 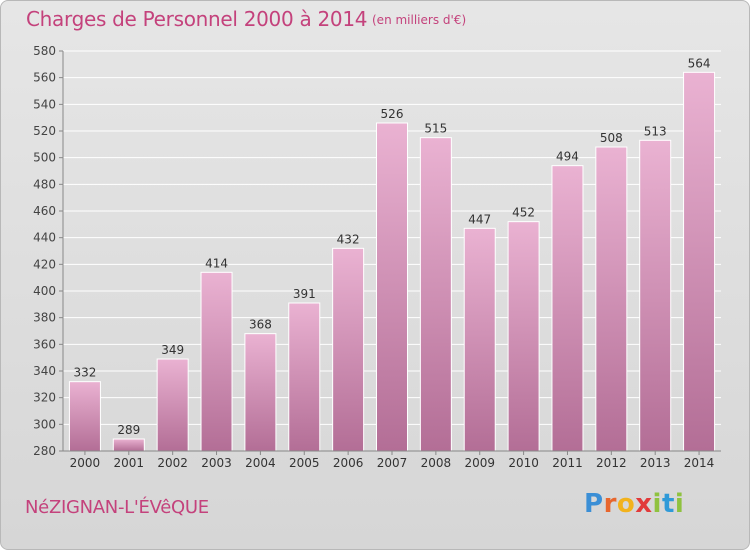 What do you see at coordinates (44, 211) in the screenshot?
I see `y-tick-label: 460` at bounding box center [44, 211].